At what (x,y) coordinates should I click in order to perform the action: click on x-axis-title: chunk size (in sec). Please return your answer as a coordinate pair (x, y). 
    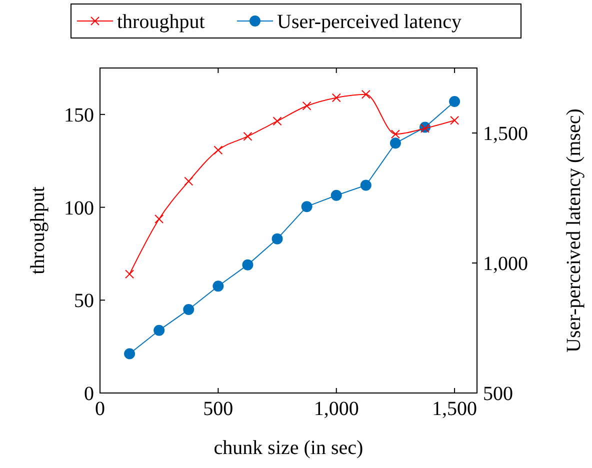
    Looking at the image, I should click on (289, 448).